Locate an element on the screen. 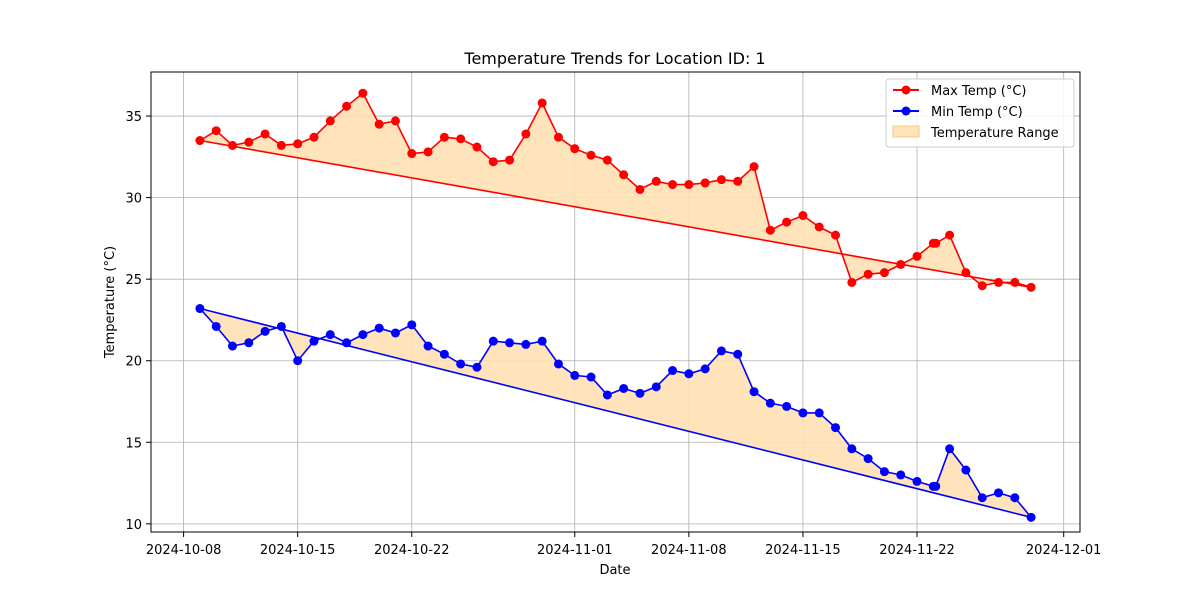 Image resolution: width=1200 pixels, height=600 pixels. y-tick-label: 15 is located at coordinates (133, 443).